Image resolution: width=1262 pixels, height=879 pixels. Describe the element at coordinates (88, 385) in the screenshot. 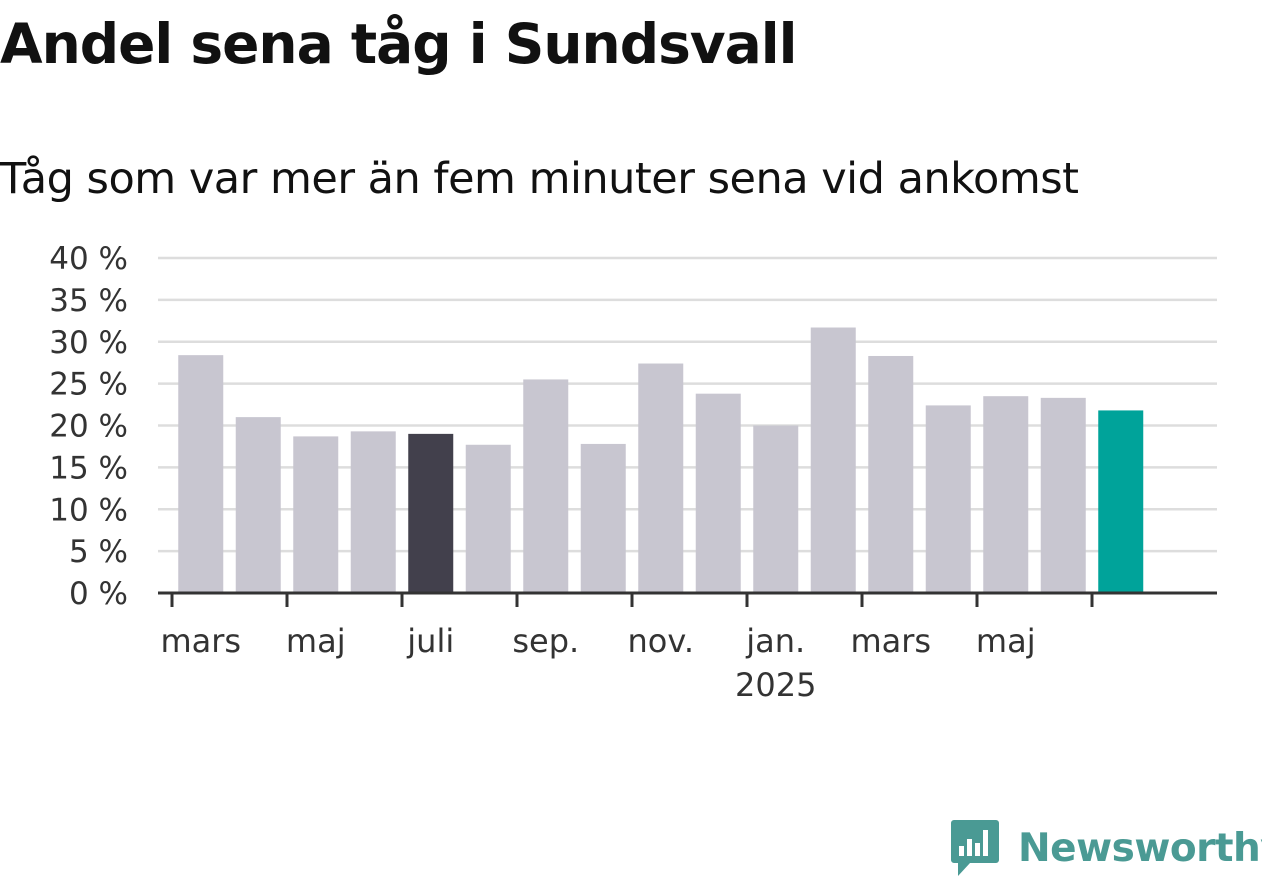

I see `y-tick-label: 25 %` at that location.